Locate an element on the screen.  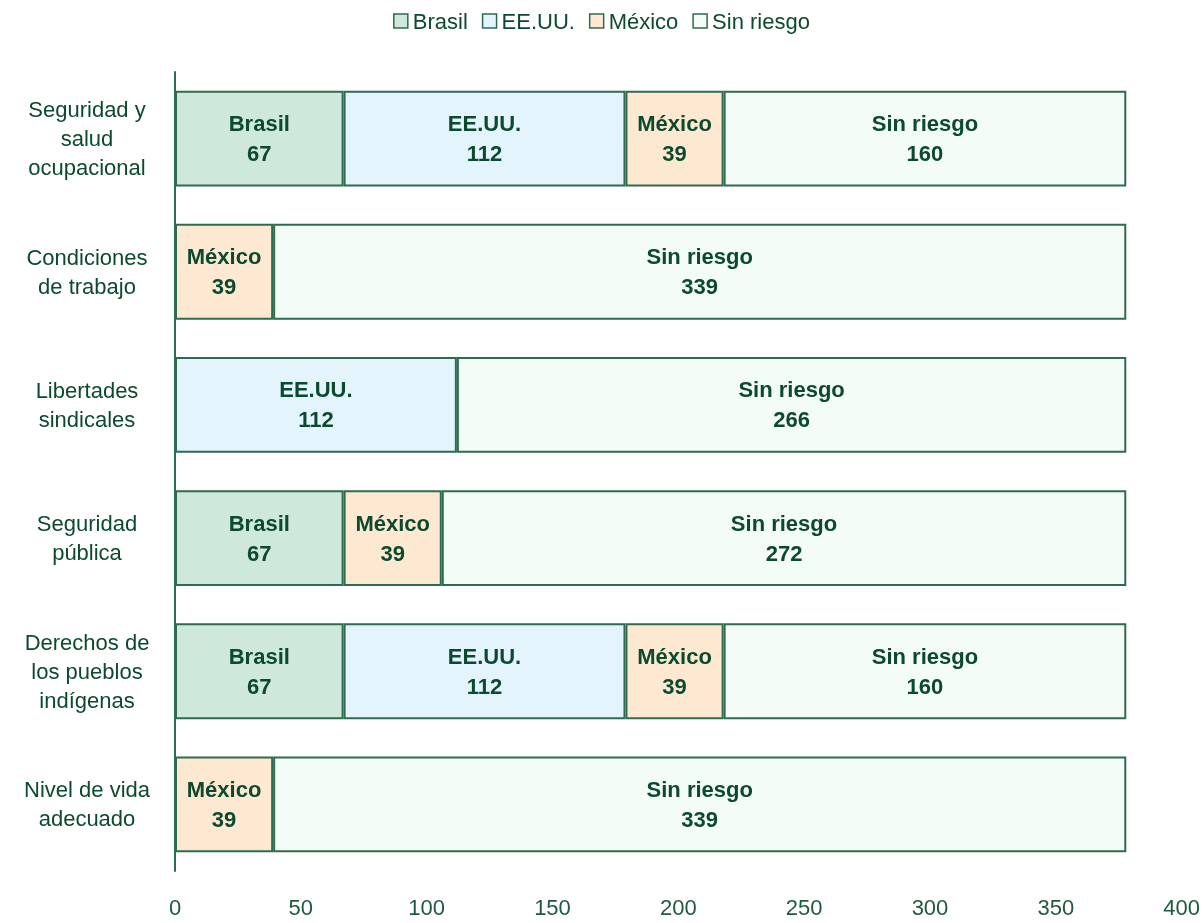
x-tick-label: 50 is located at coordinates (301, 907).